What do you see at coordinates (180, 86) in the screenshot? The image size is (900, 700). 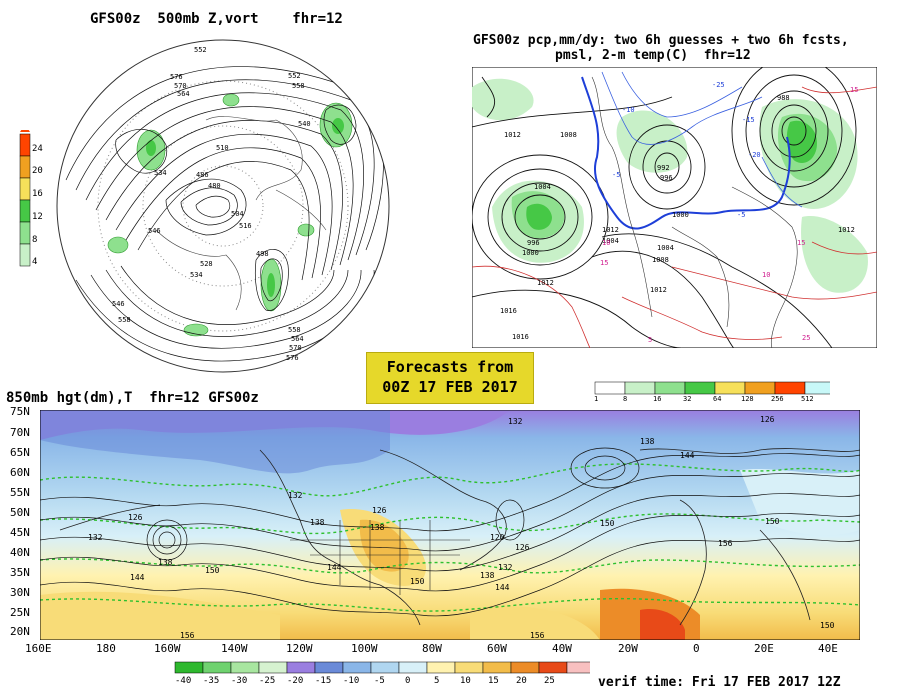 I see `contour-label: 570` at bounding box center [180, 86].